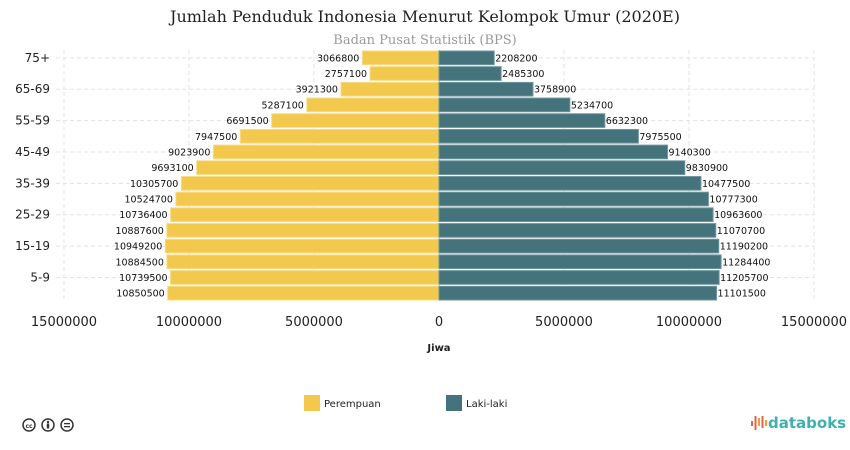 This screenshot has height=450, width=850. I want to click on data-label: 10949200, so click(138, 247).